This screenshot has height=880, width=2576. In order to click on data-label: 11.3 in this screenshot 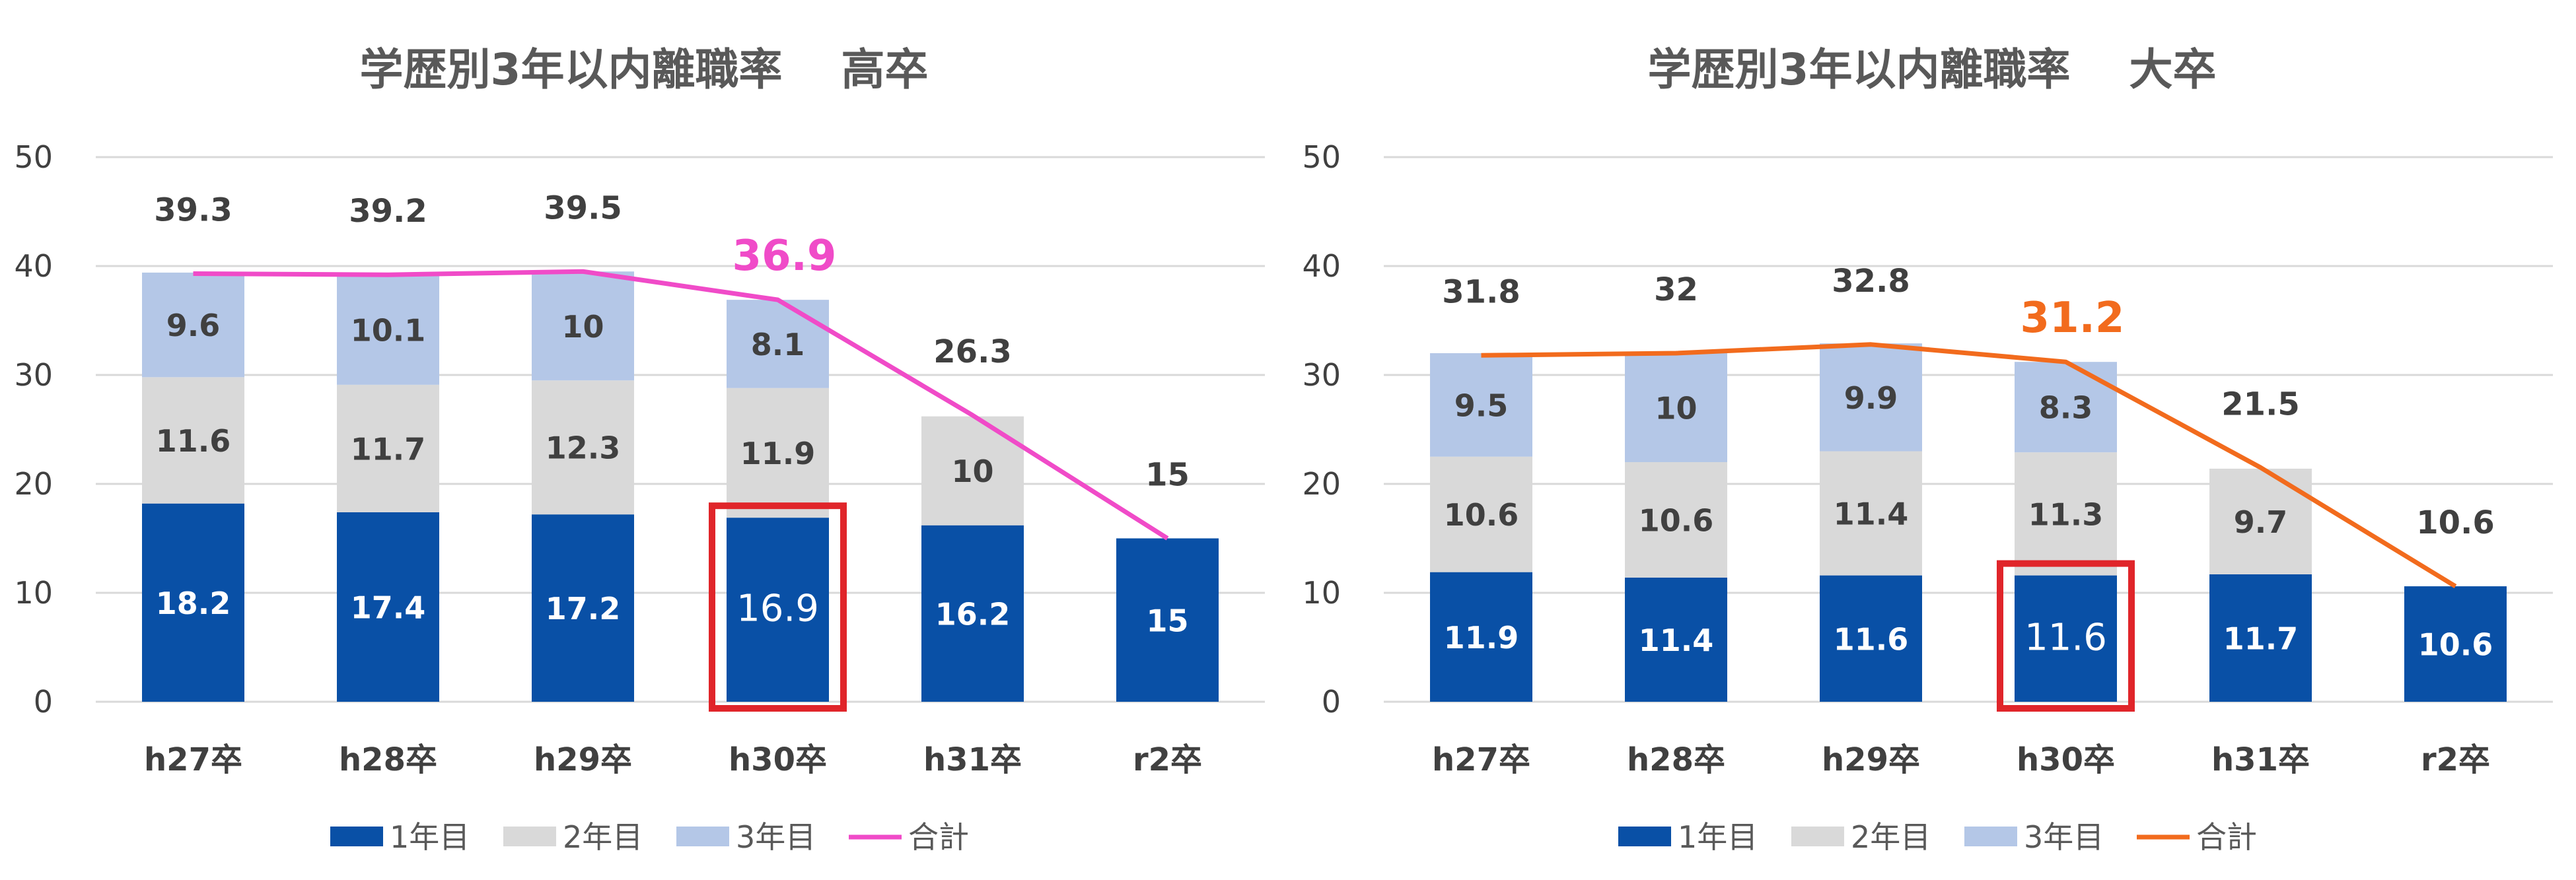, I will do `click(2066, 514)`.